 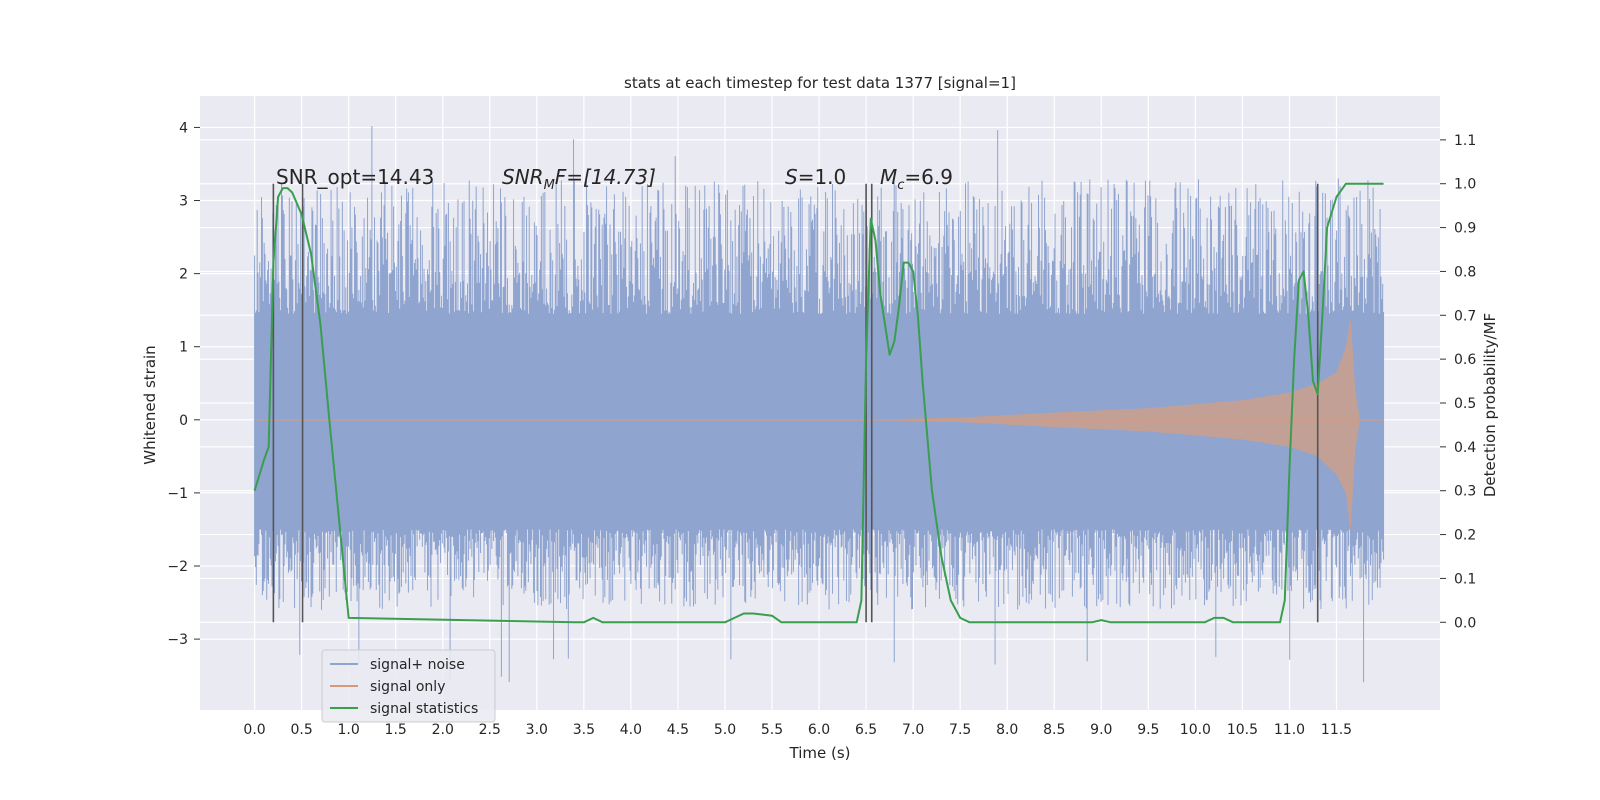 What do you see at coordinates (523, 177) in the screenshot?
I see `annotation-snr-mf-base: SNR` at bounding box center [523, 177].